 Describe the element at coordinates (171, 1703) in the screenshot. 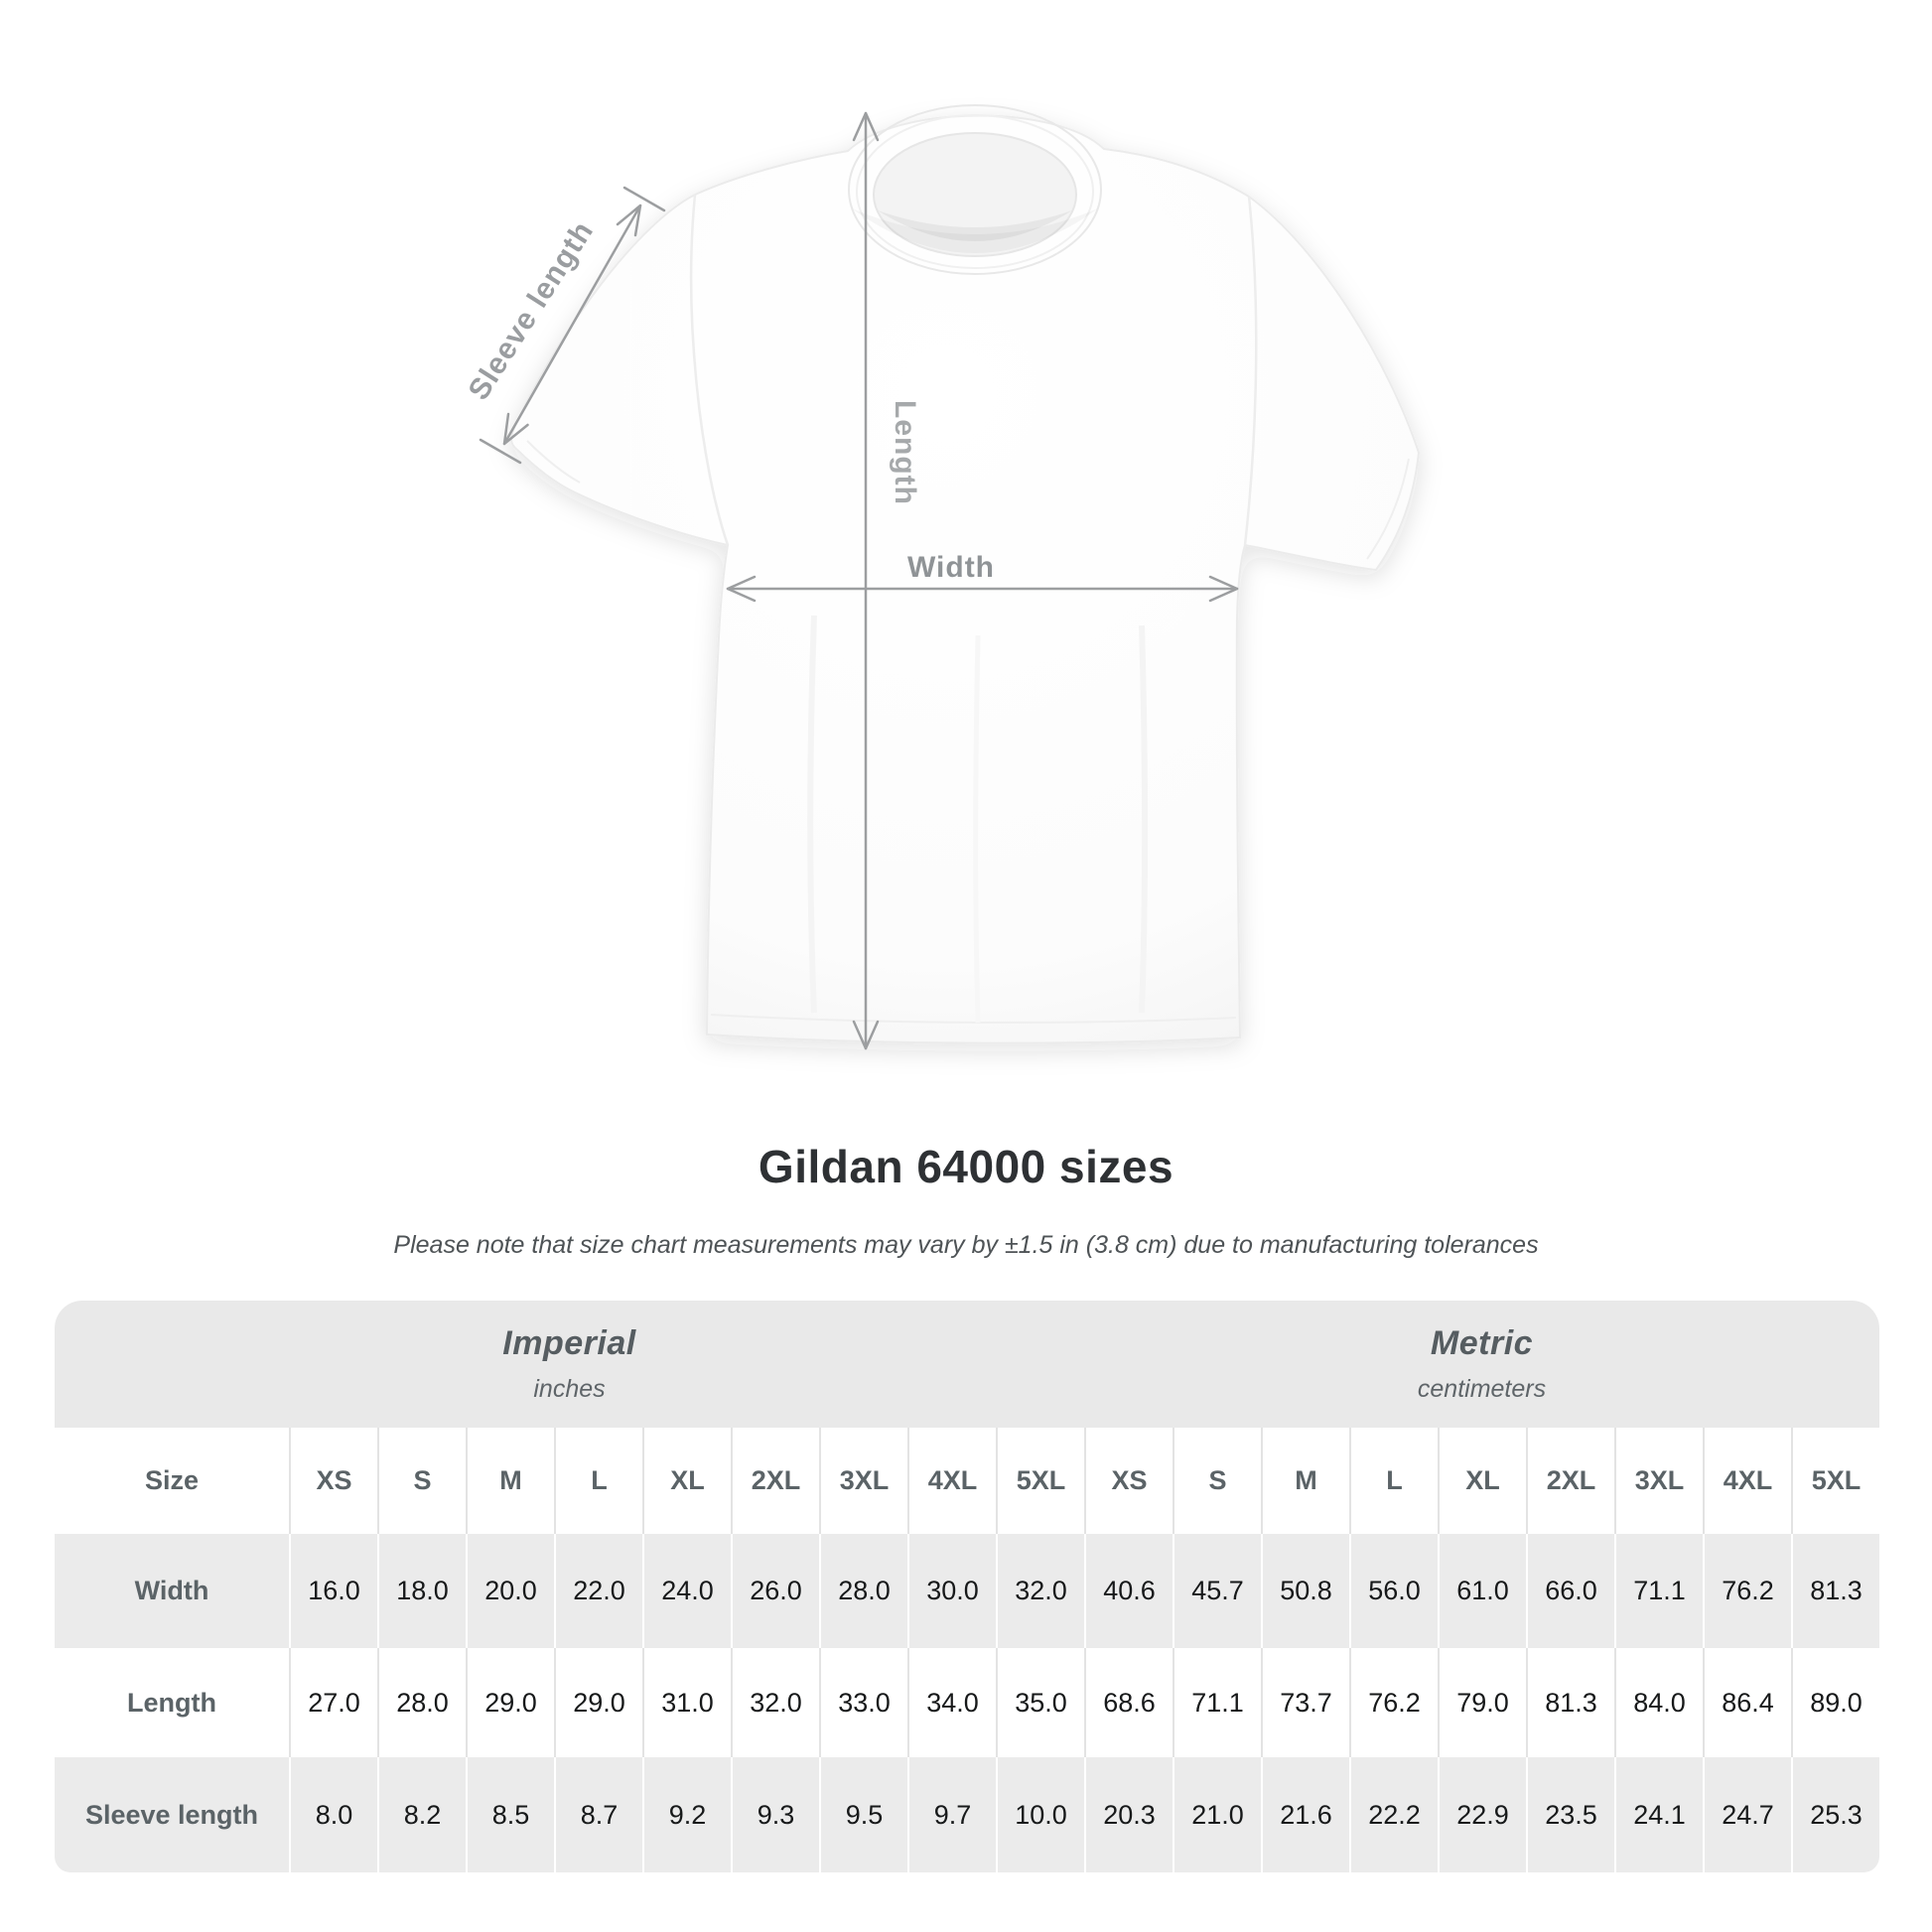

I see `row-label: Length` at that location.